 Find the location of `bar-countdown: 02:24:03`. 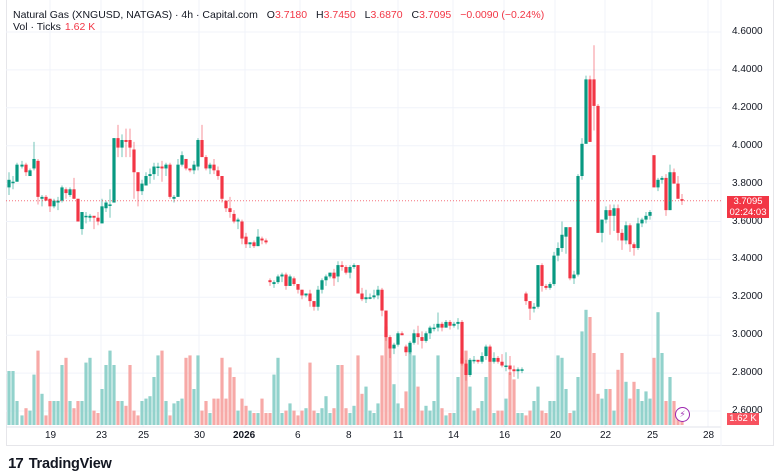

bar-countdown: 02:24:03 is located at coordinates (748, 212).